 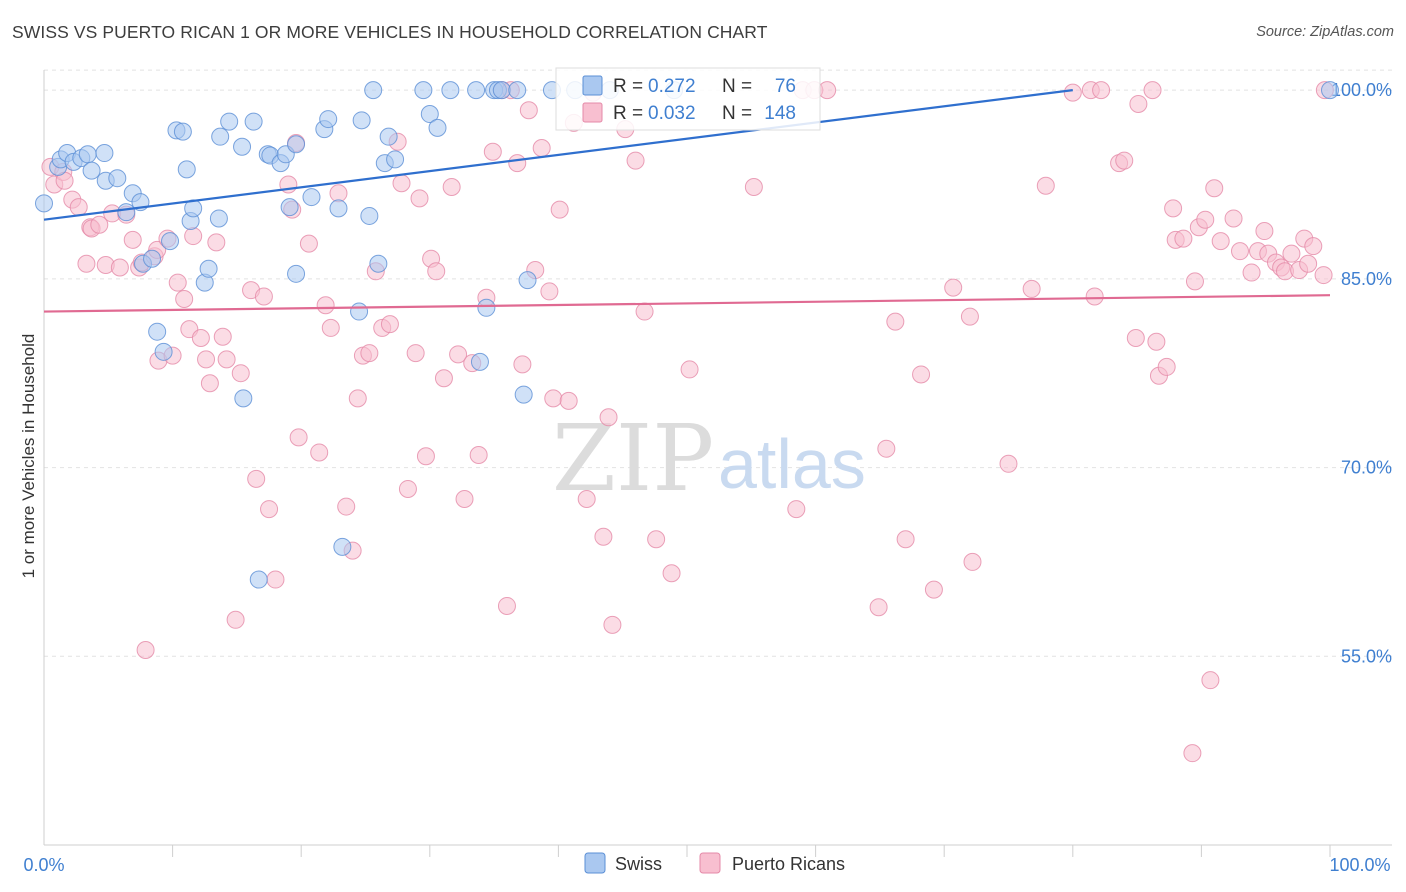 I want to click on legend-r-puerto-ricans: 0.032, so click(x=672, y=113).